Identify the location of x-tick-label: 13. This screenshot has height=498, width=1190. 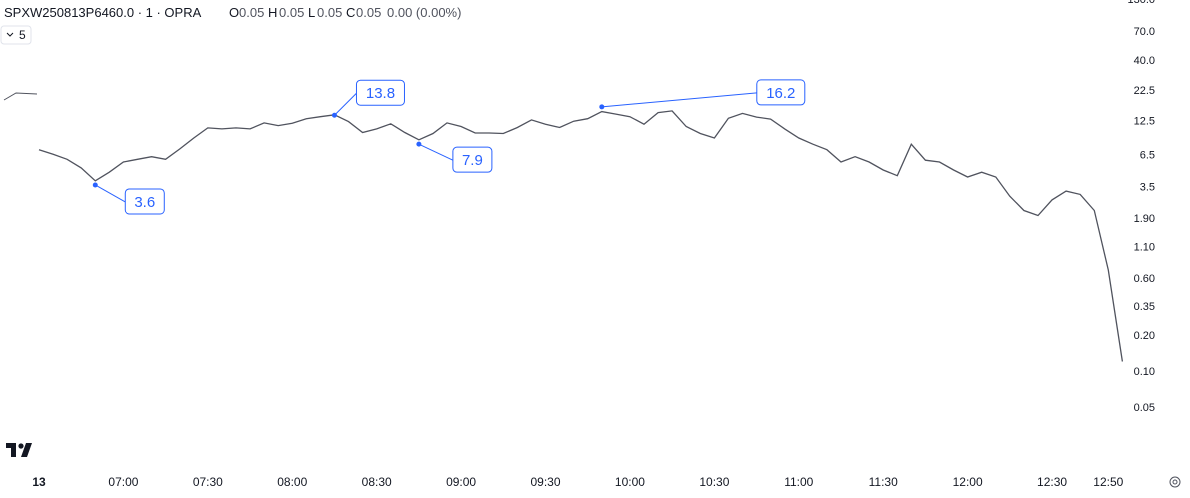
(39, 482).